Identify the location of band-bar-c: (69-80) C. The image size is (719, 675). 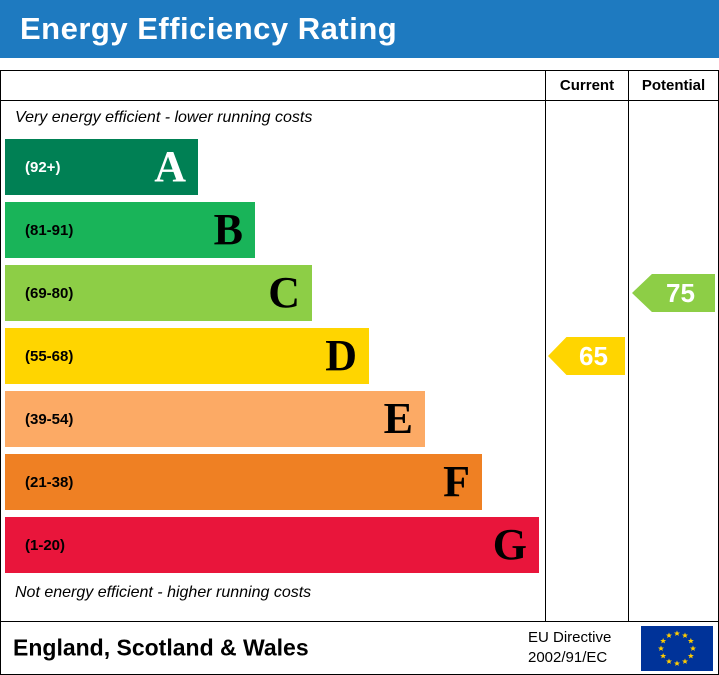
(158, 293).